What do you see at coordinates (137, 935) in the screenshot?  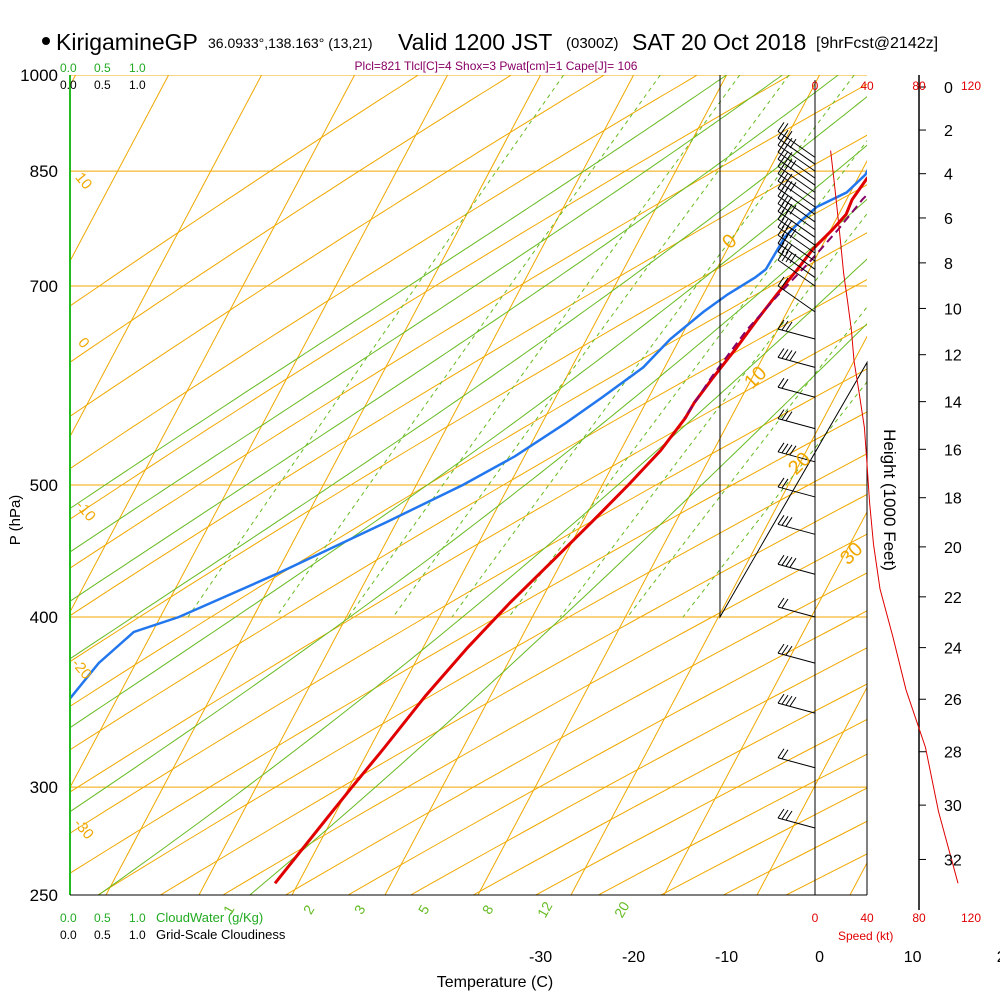 I see `cloudiness-bottom-2: 1.0` at bounding box center [137, 935].